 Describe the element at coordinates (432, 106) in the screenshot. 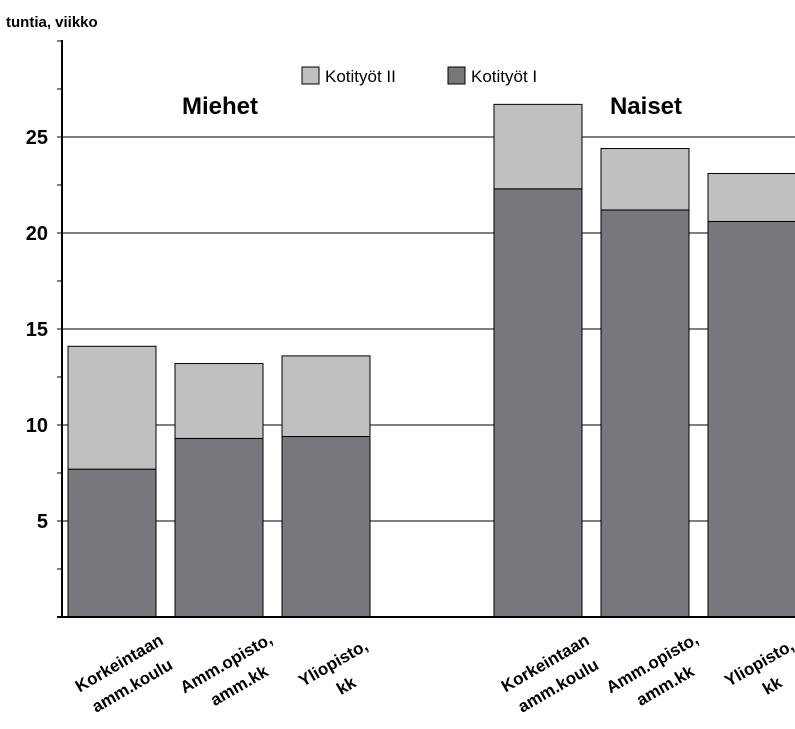

I see `group-titles: Miehet Naiset` at that location.